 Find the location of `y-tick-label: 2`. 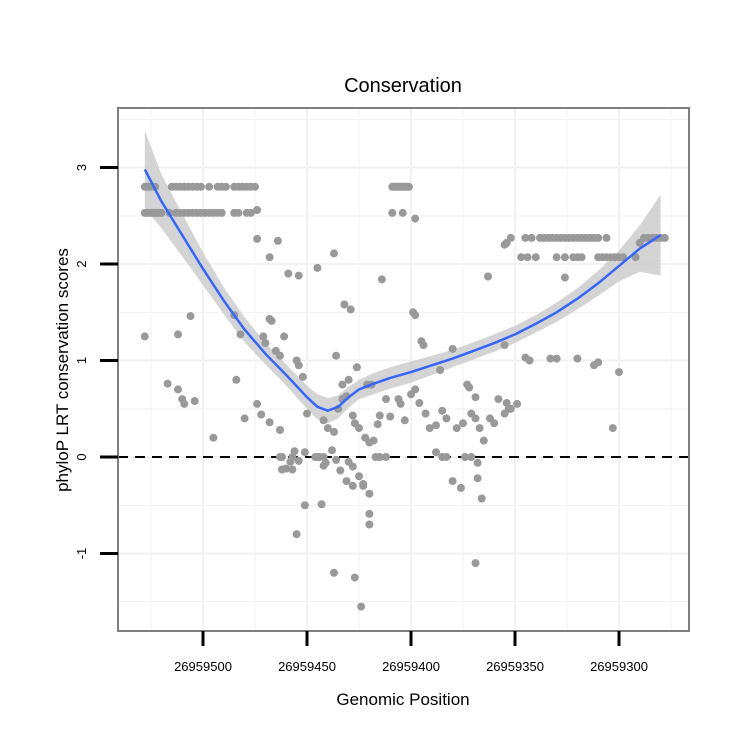

y-tick-label: 2 is located at coordinates (81, 263).